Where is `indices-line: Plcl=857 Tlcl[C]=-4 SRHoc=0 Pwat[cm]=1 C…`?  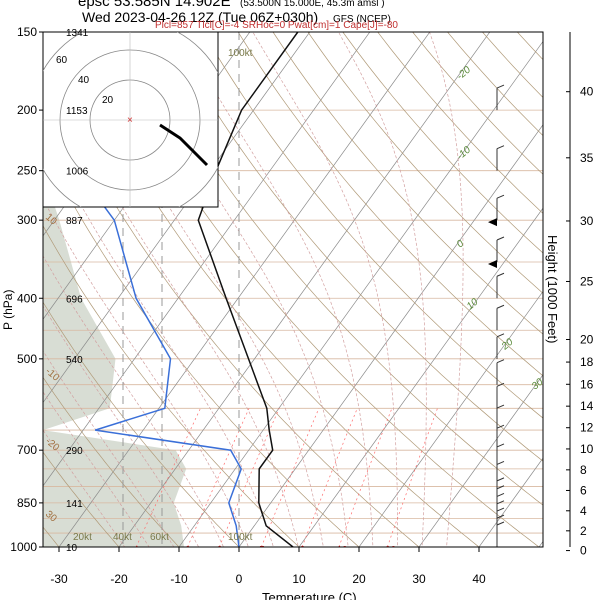
indices-line: Plcl=857 Tlcl[C]=-4 SRHoc=0 Pwat[cm]=1 C… is located at coordinates (276, 25).